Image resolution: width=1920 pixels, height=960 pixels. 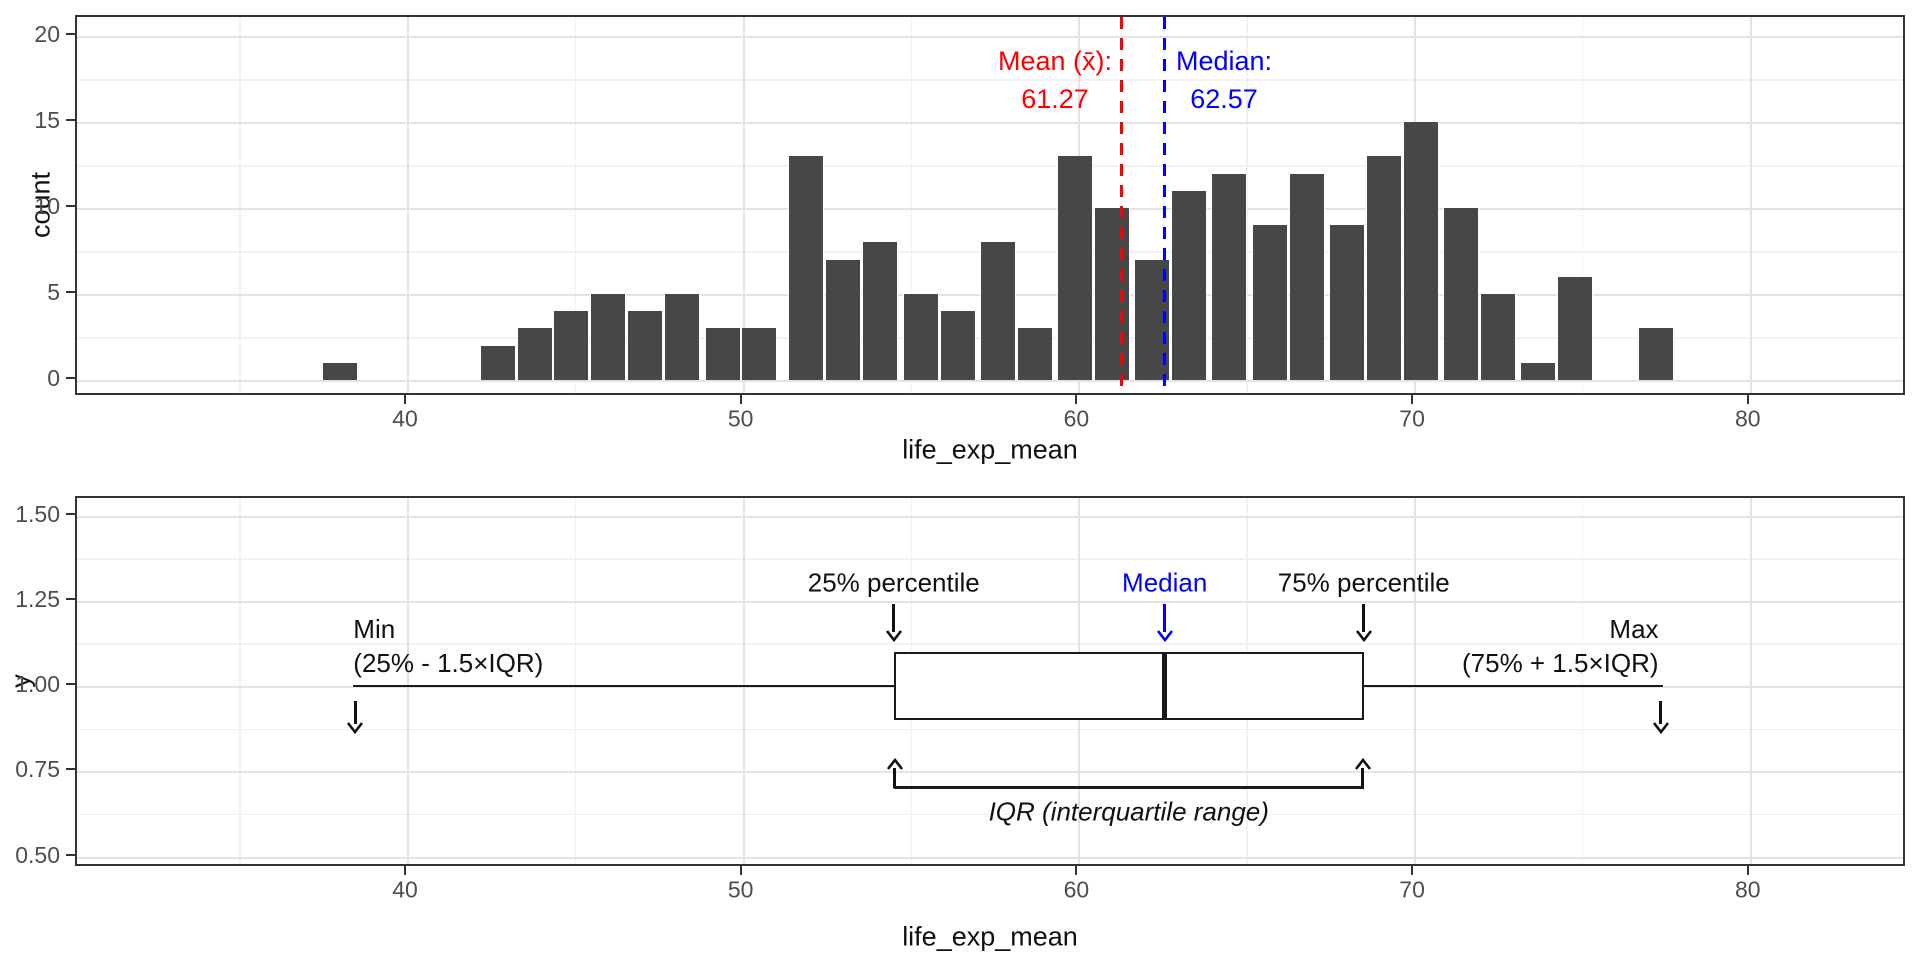 What do you see at coordinates (374, 629) in the screenshot?
I see `min-label-line1: Min` at bounding box center [374, 629].